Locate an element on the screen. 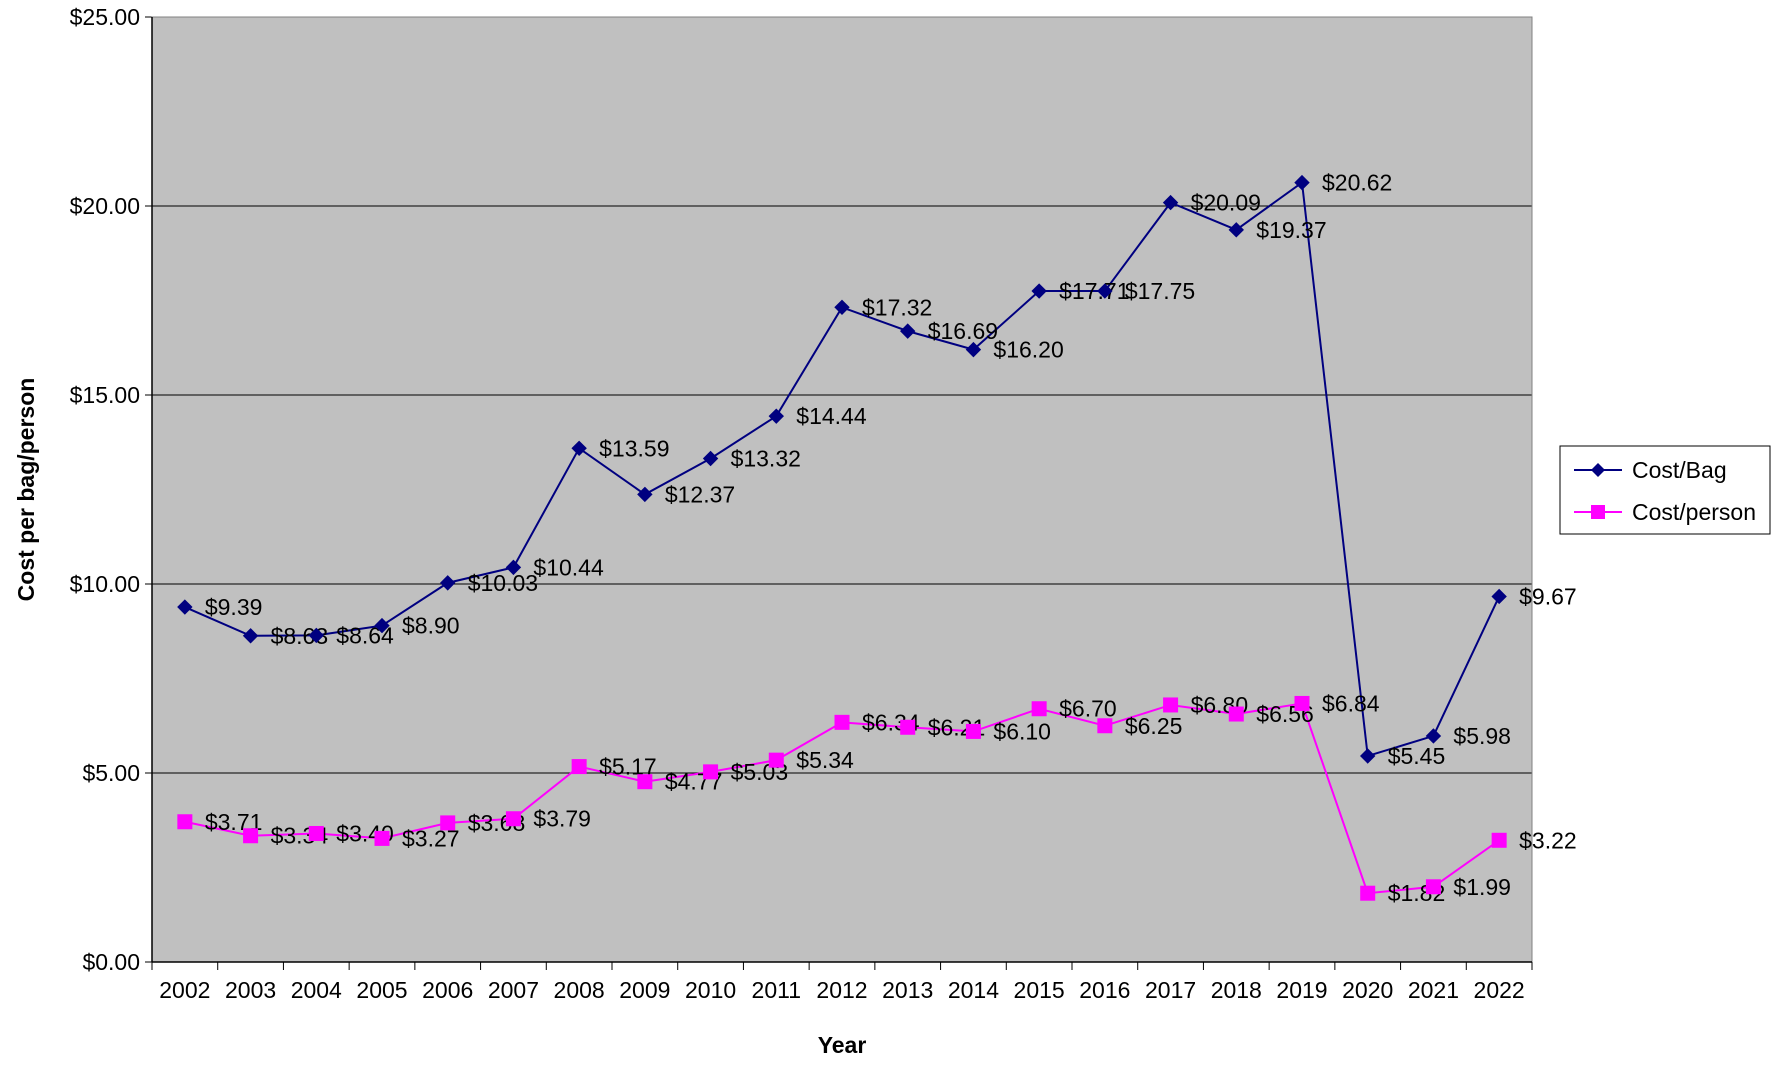  data-label: $6.25 is located at coordinates (1154, 726).